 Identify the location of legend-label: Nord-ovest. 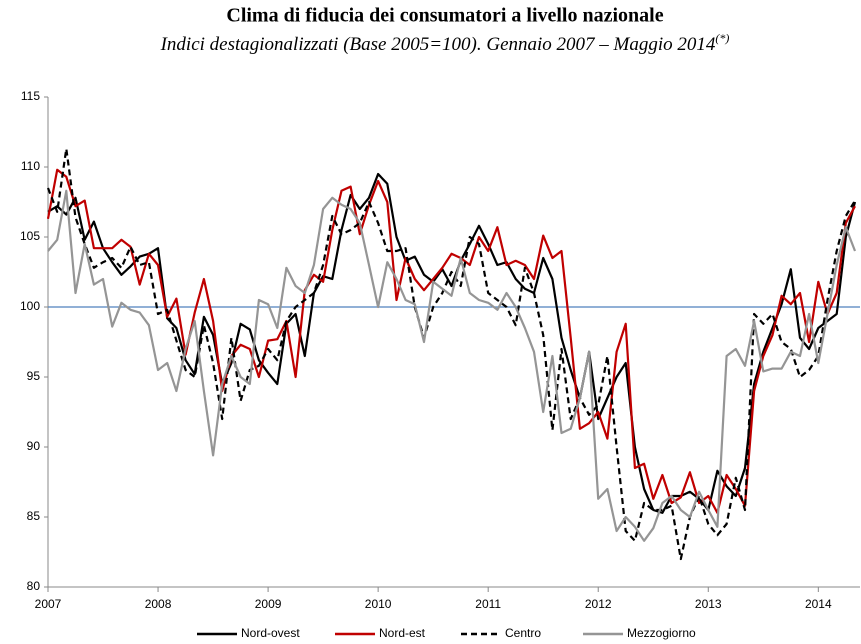
(270, 633).